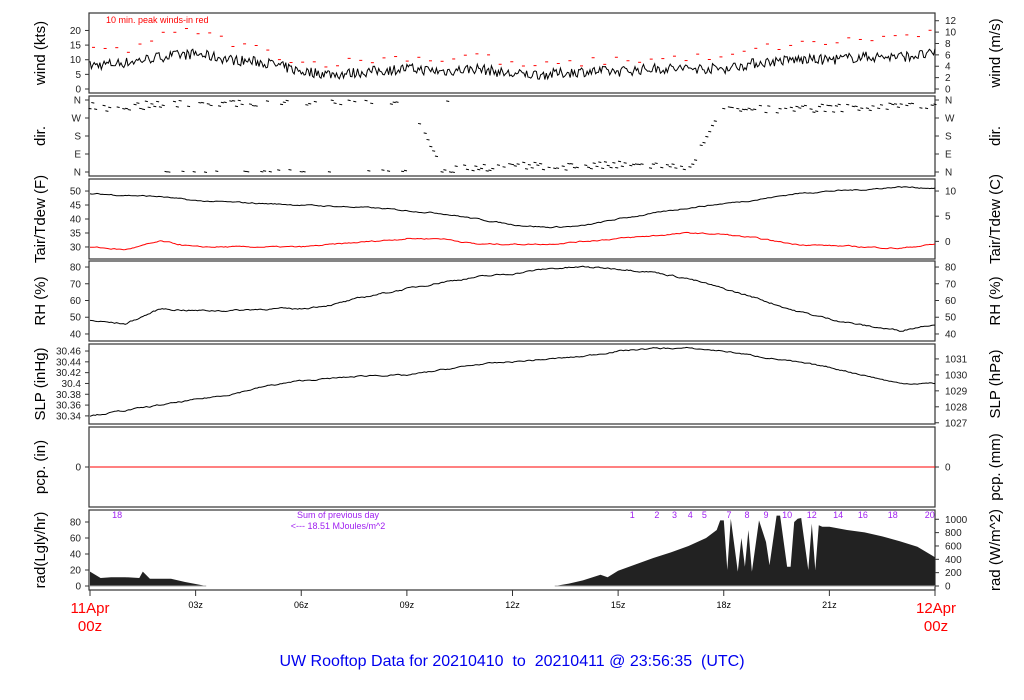 The image size is (1024, 700). Describe the element at coordinates (77, 155) in the screenshot. I see `dir-ytick-label: E` at that location.